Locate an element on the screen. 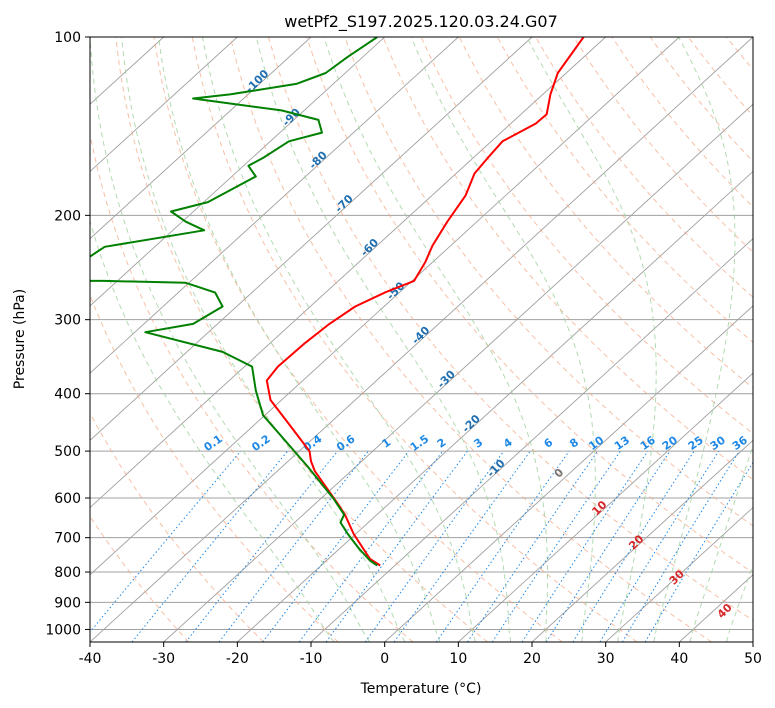 The width and height of the screenshot is (775, 708). x-tick-label: -40 is located at coordinates (90, 659).